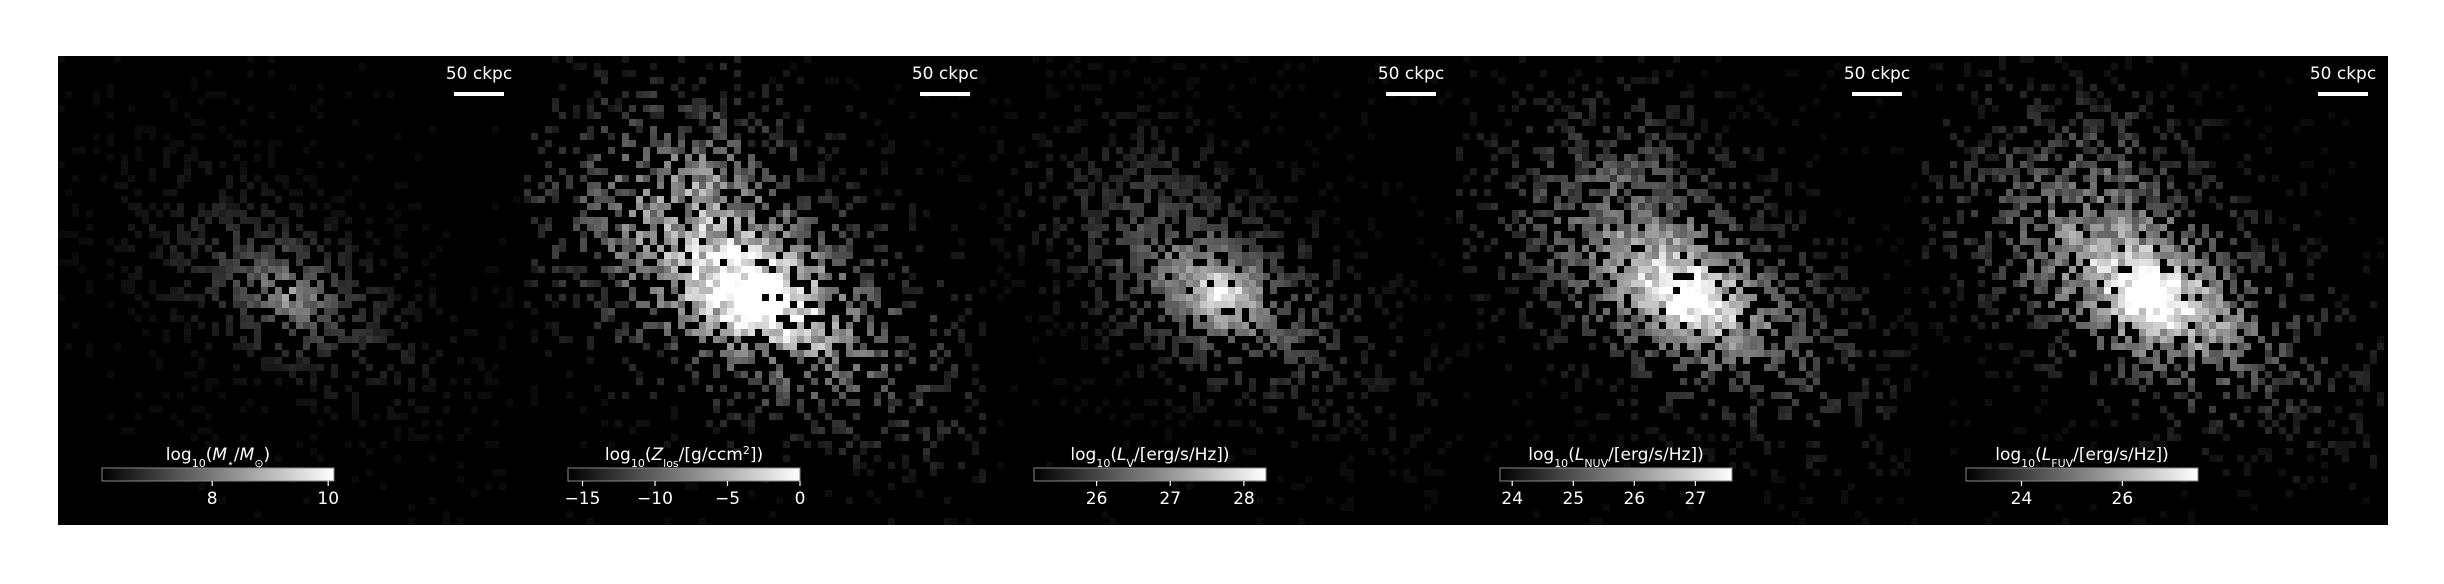  I want to click on scalebar, so click(1411, 94).